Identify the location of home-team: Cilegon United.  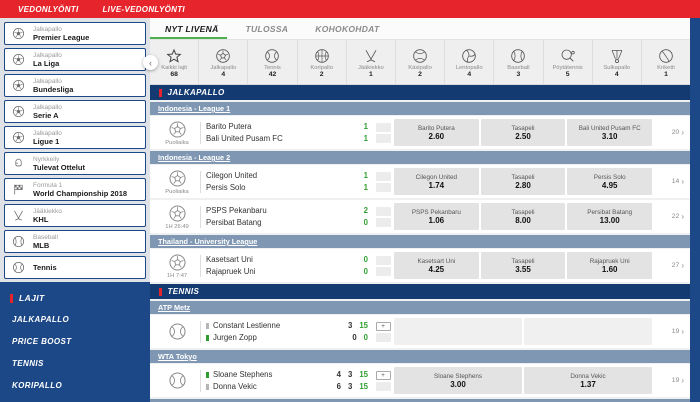
(232, 175).